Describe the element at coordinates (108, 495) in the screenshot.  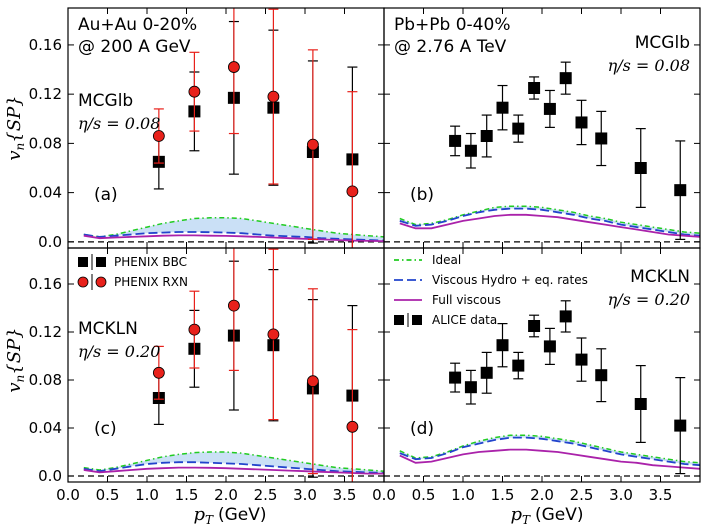
I see `x-tick-label-c-1: 0.5` at that location.